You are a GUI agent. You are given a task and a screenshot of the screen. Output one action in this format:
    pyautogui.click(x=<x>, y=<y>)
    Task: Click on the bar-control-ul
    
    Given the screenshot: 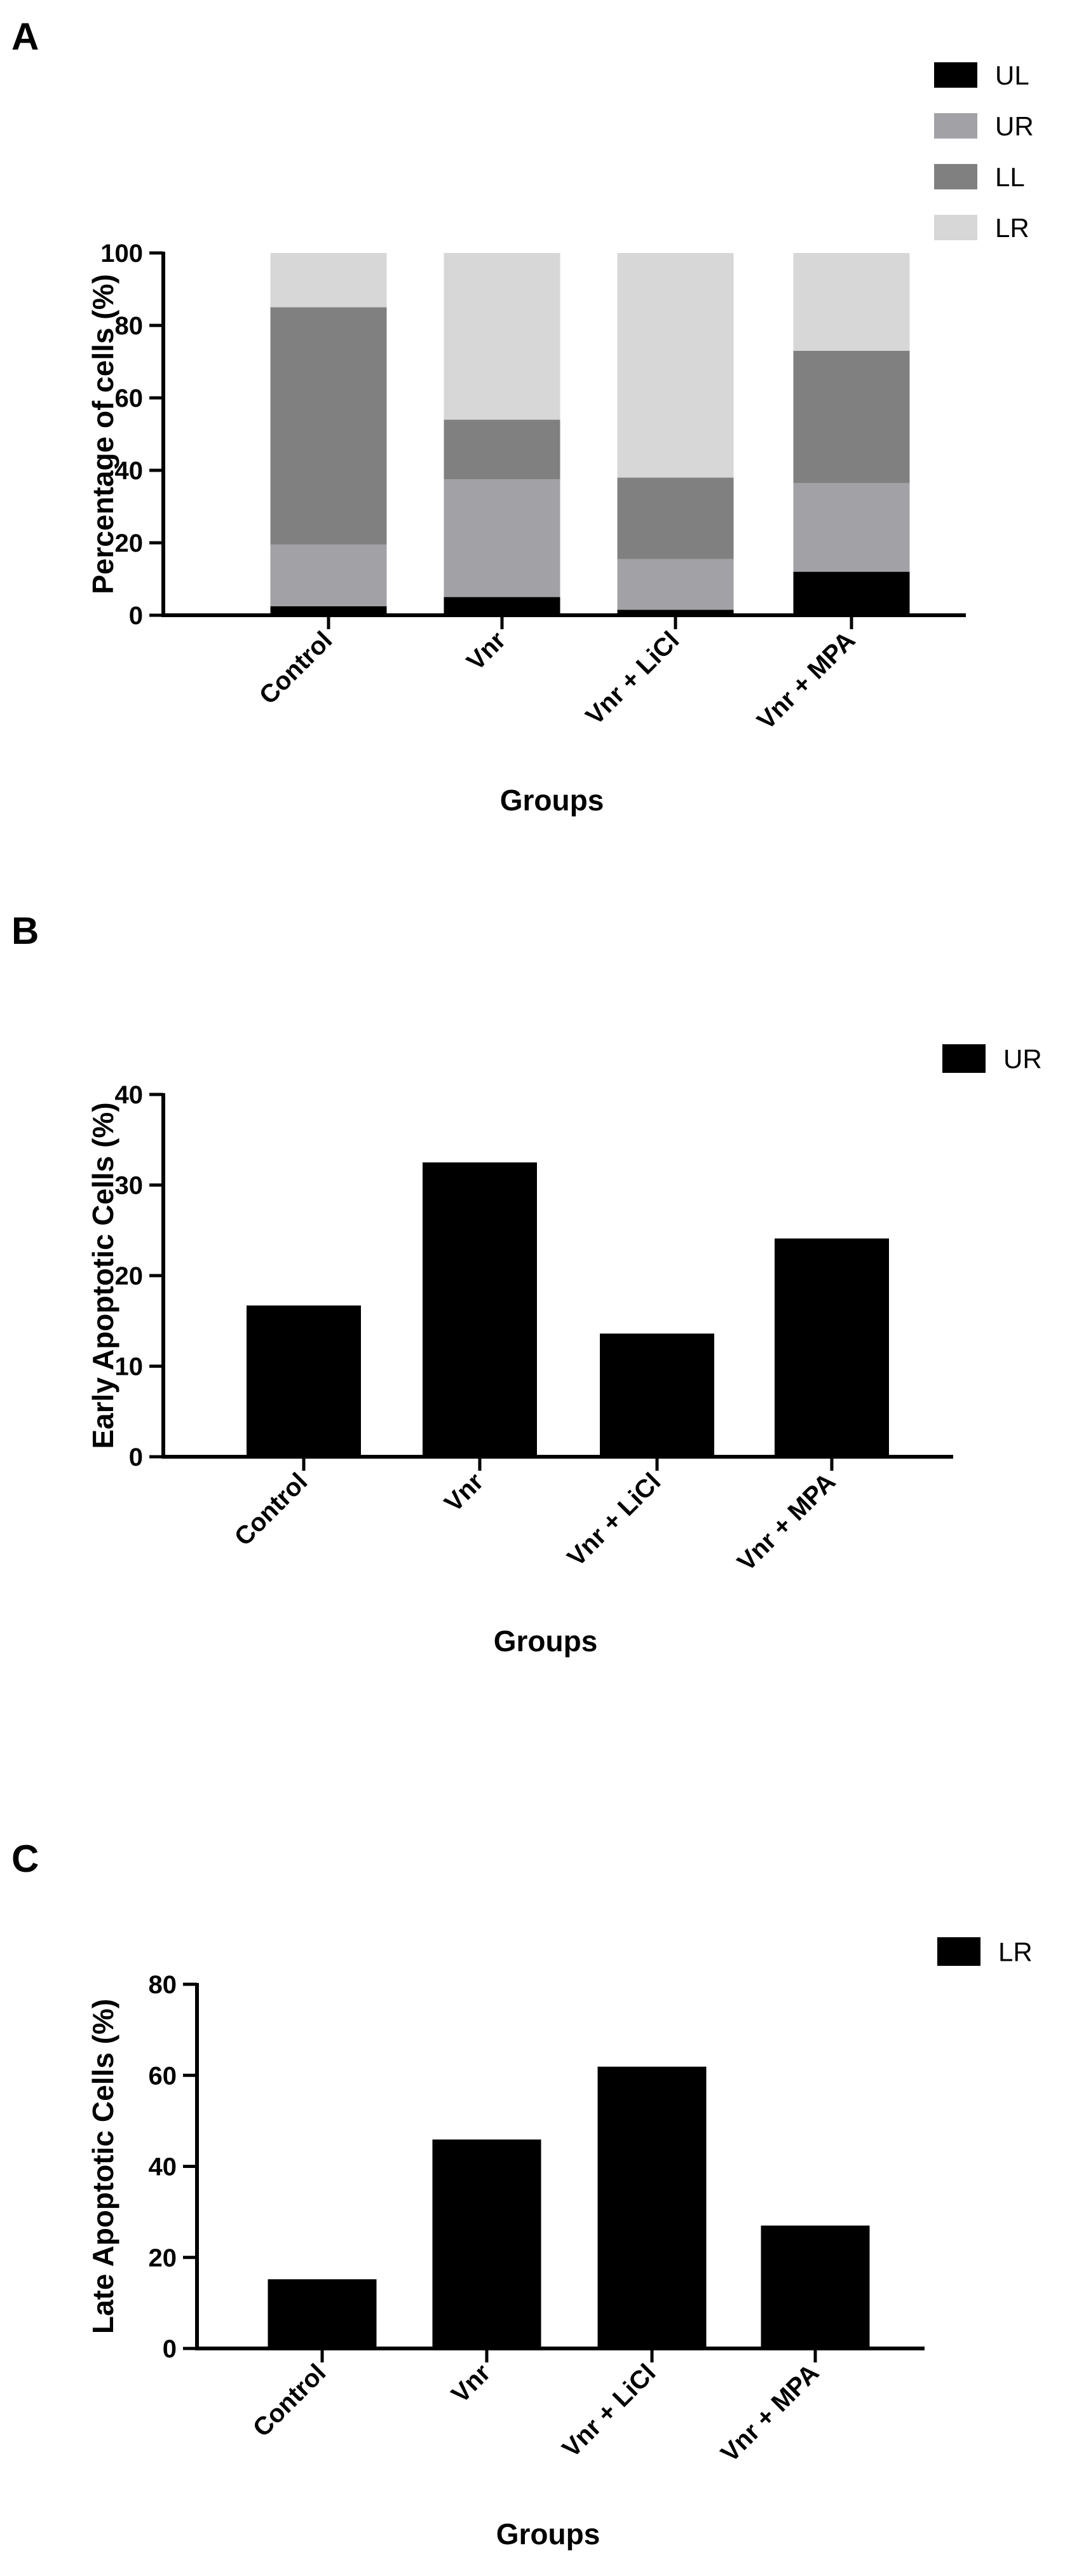 What is the action you would take?
    pyautogui.click(x=328, y=610)
    